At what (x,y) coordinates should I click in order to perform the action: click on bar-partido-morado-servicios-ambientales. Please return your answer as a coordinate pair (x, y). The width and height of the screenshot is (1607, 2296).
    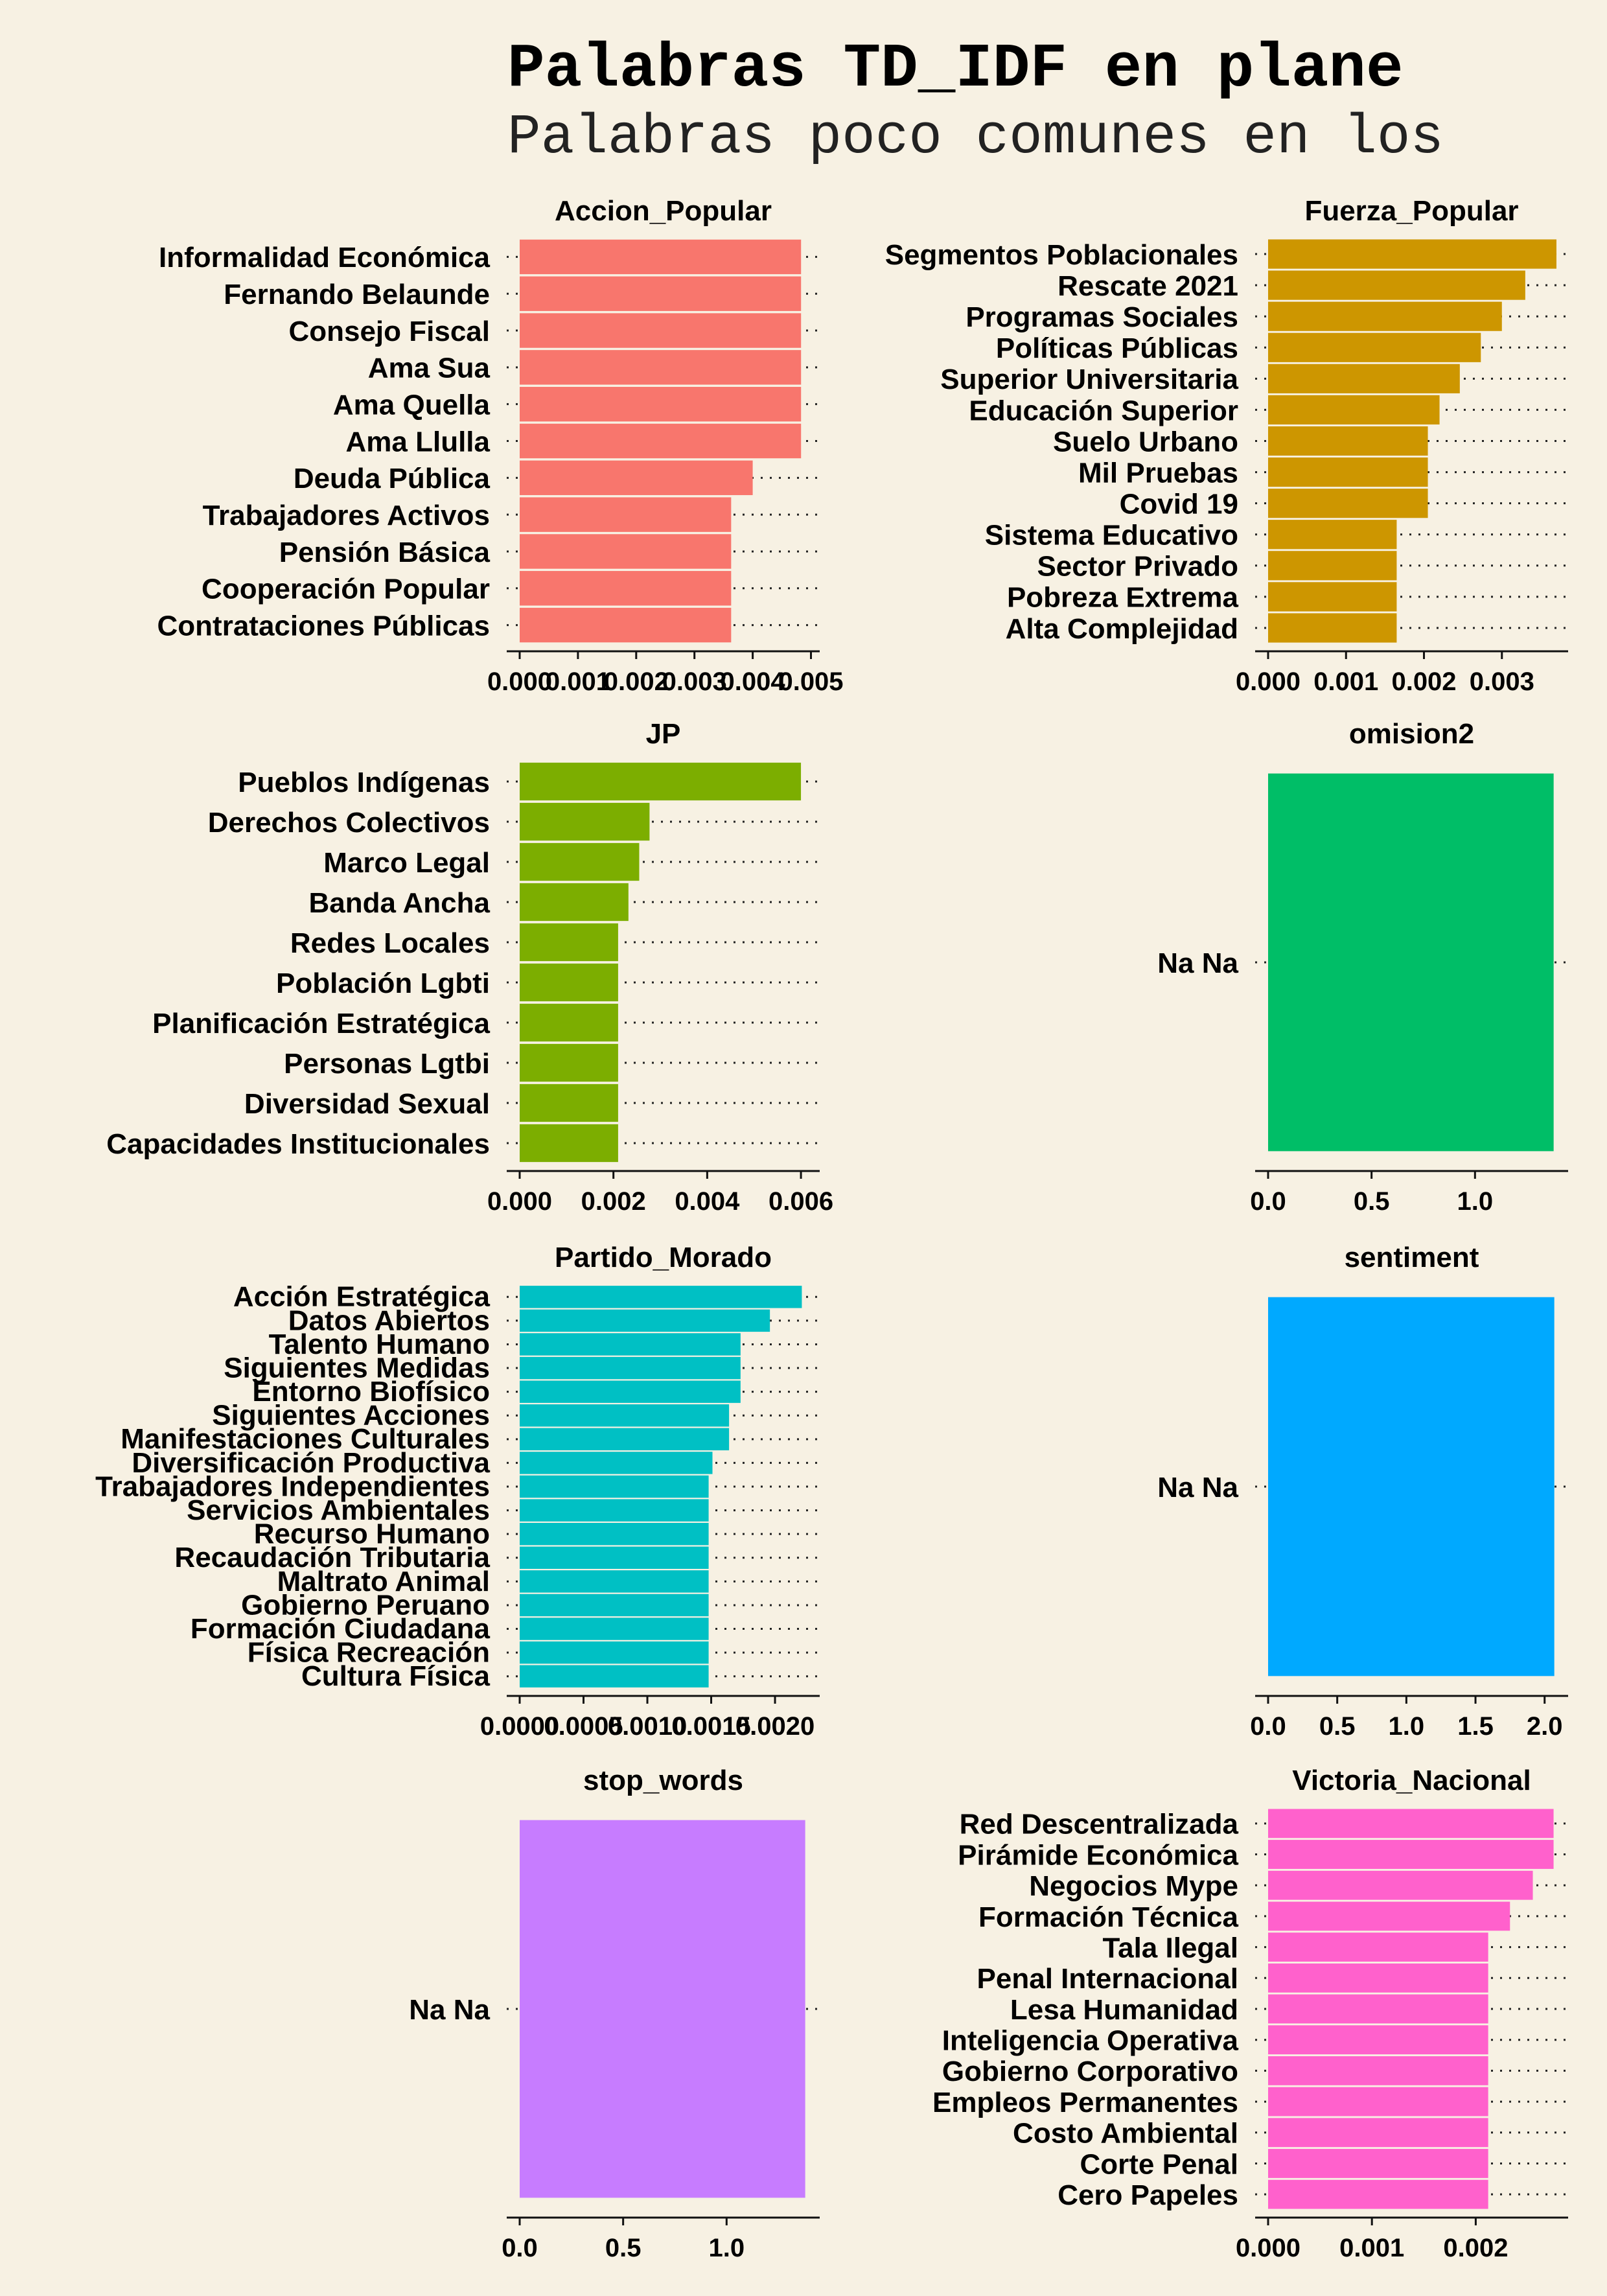
    Looking at the image, I should click on (614, 1510).